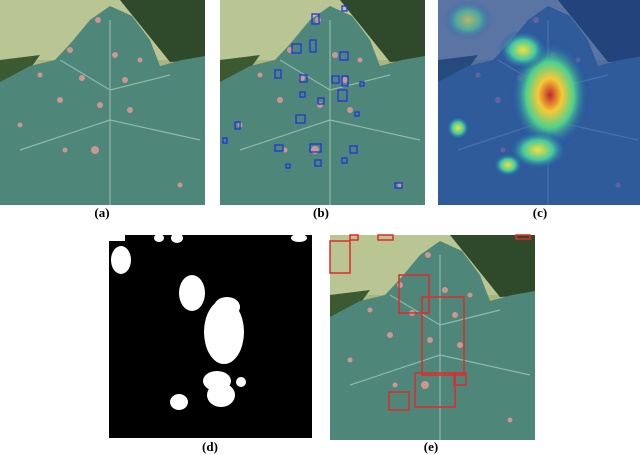 The height and width of the screenshot is (455, 640). Describe the element at coordinates (103, 103) in the screenshot. I see `panel-a` at that location.